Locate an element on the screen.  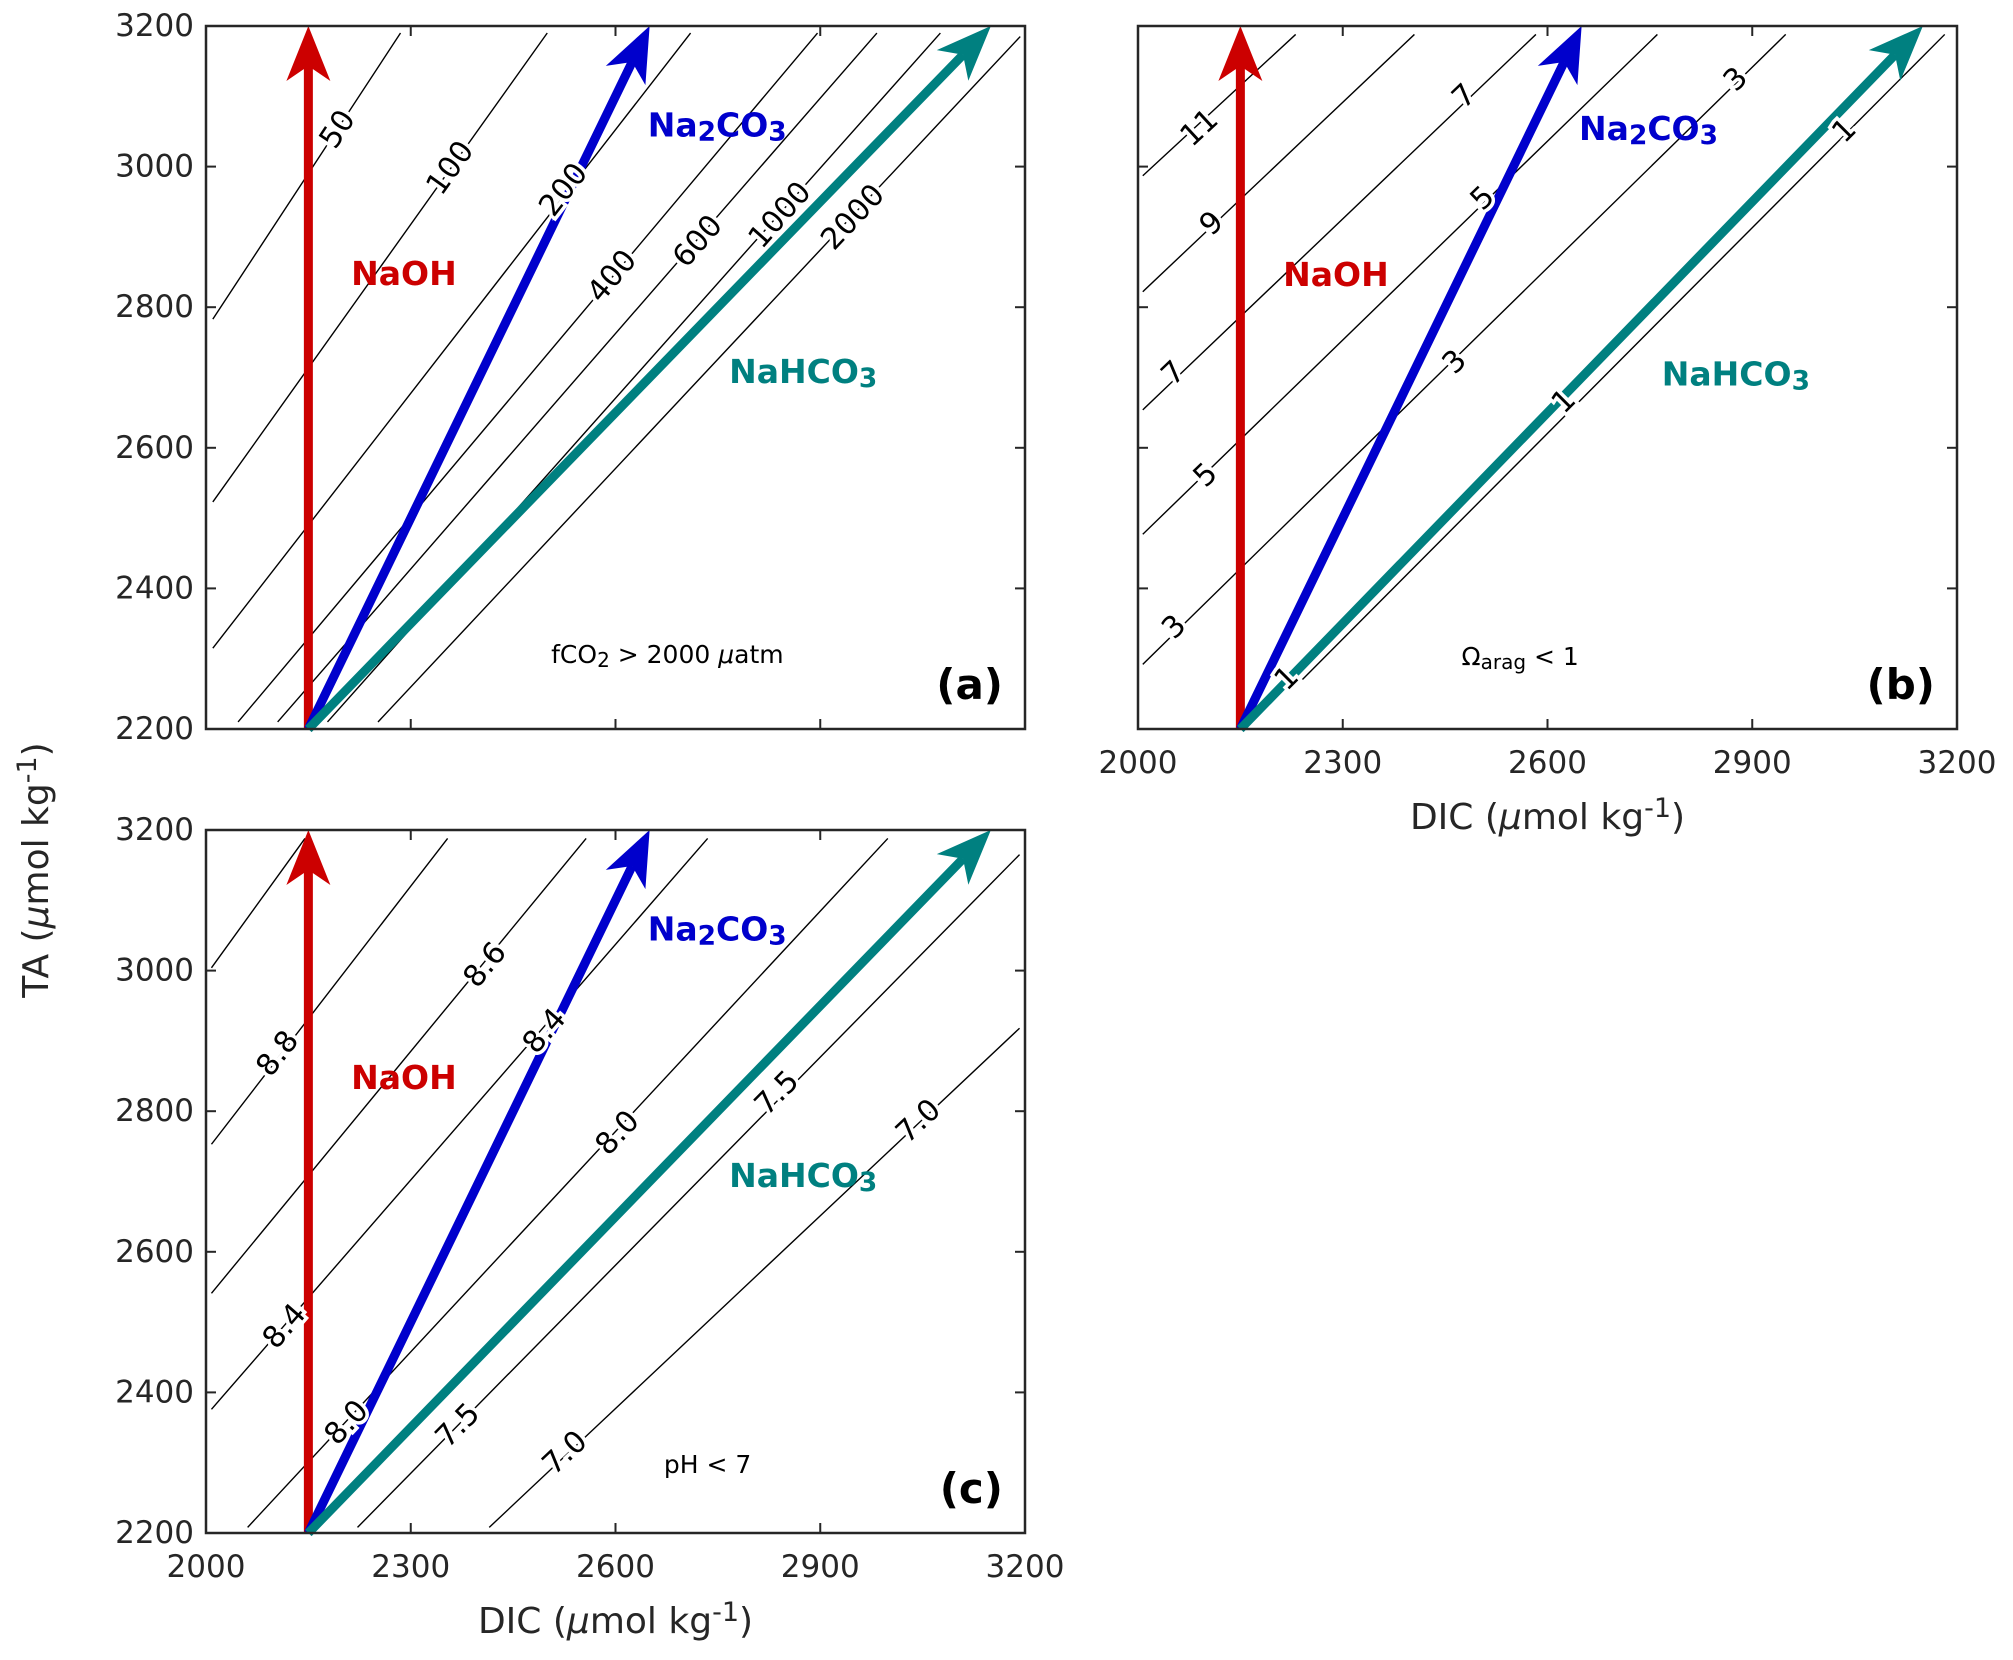
condition-note-part: fCO is located at coordinates (574, 653).